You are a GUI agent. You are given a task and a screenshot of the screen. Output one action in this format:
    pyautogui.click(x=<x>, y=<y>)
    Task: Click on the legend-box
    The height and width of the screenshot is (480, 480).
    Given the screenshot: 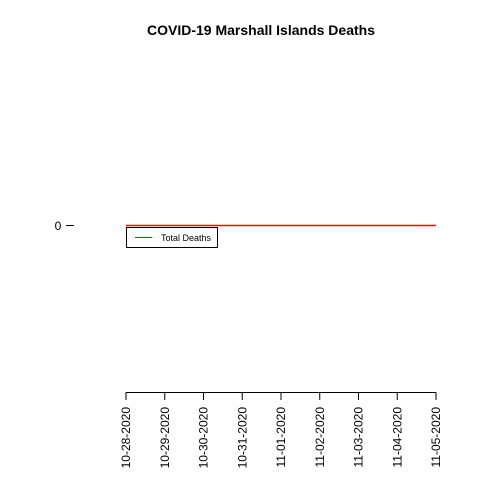 What is the action you would take?
    pyautogui.click(x=172, y=237)
    